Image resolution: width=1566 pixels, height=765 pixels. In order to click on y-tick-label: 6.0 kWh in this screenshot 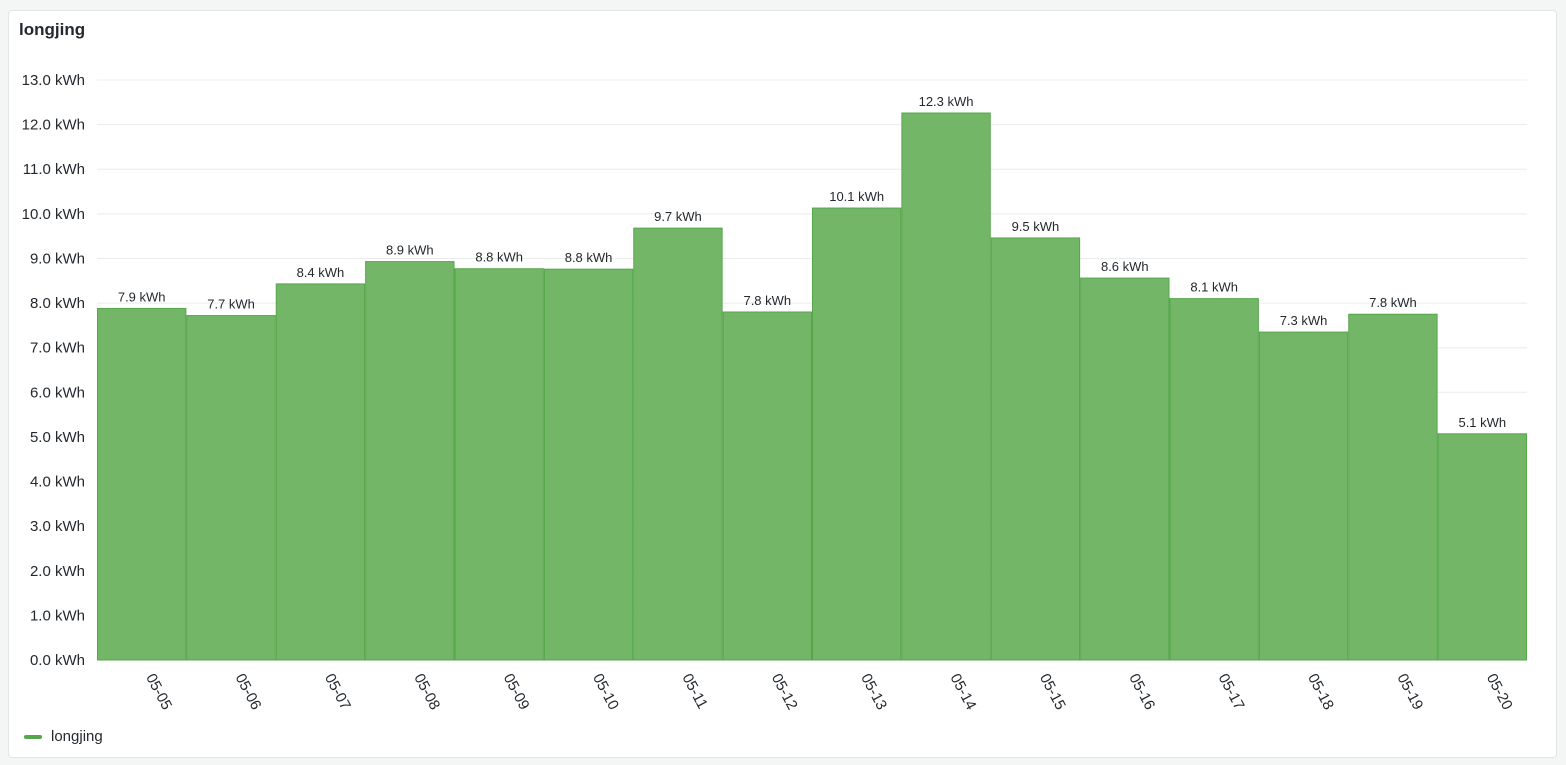, I will do `click(57, 392)`.